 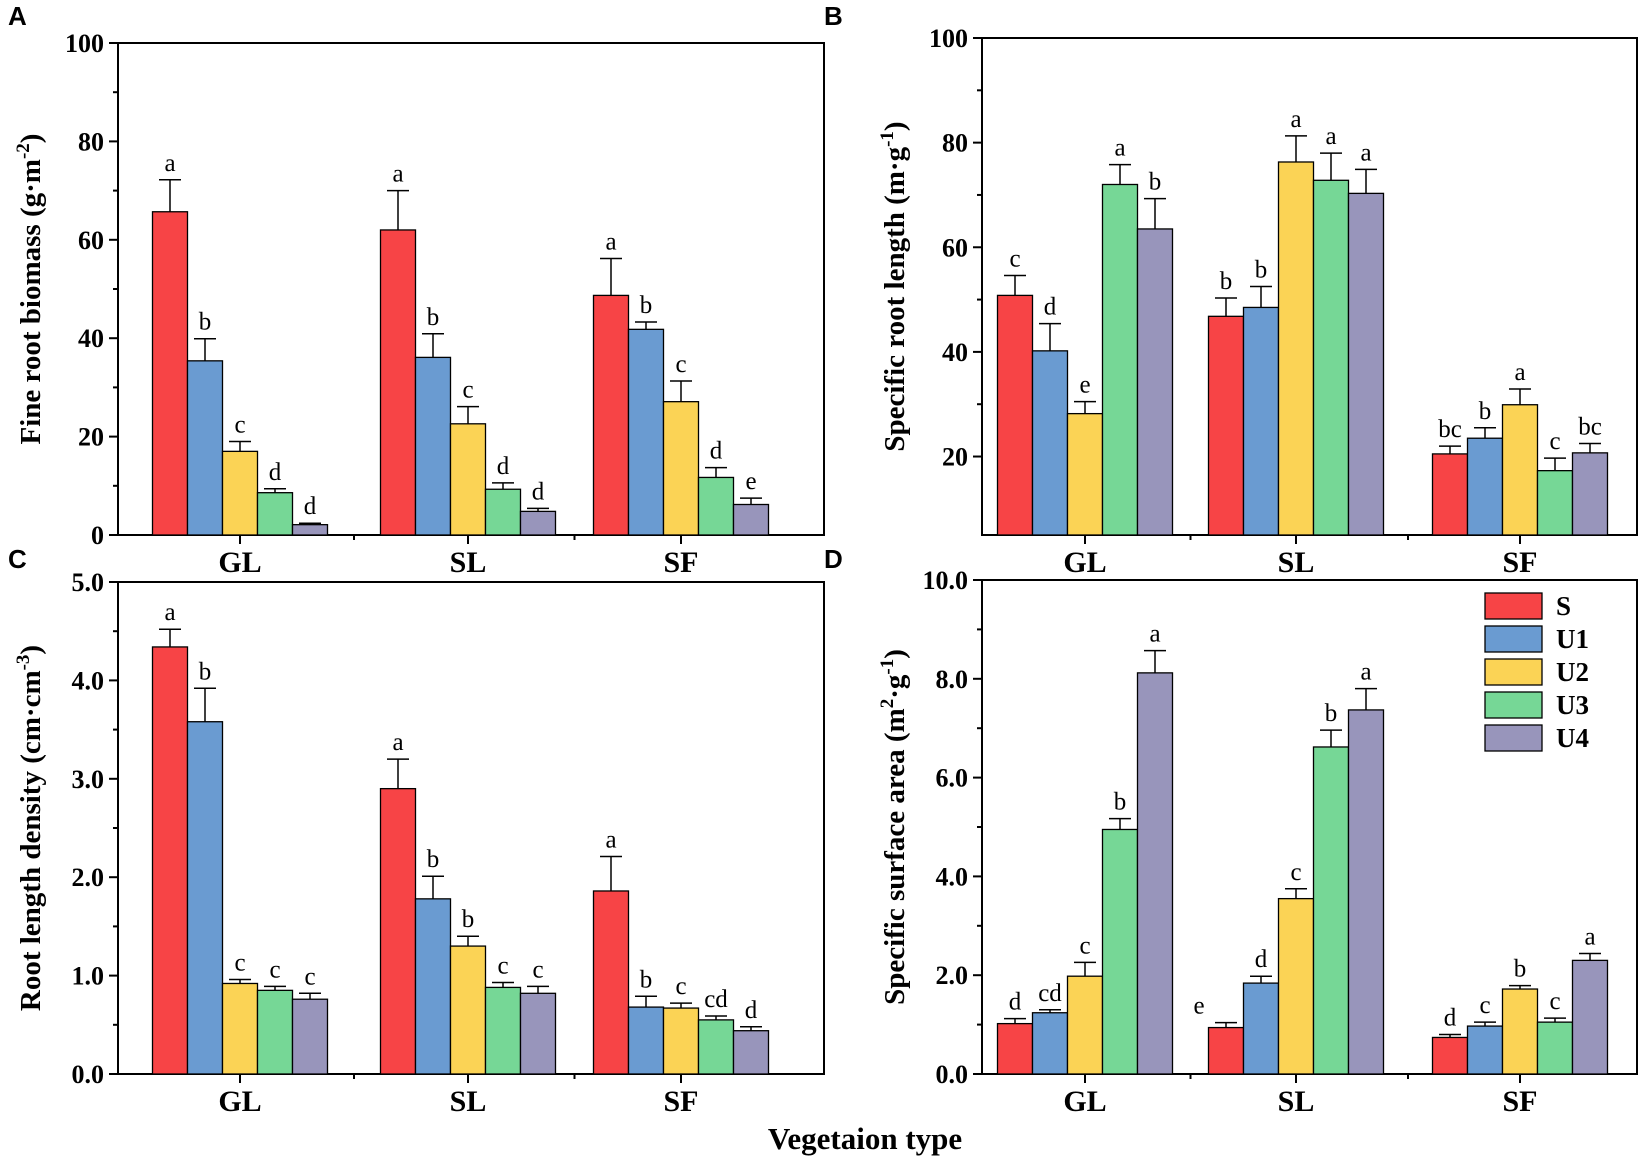 I want to click on legend-swatch-u1, so click(x=1513, y=639).